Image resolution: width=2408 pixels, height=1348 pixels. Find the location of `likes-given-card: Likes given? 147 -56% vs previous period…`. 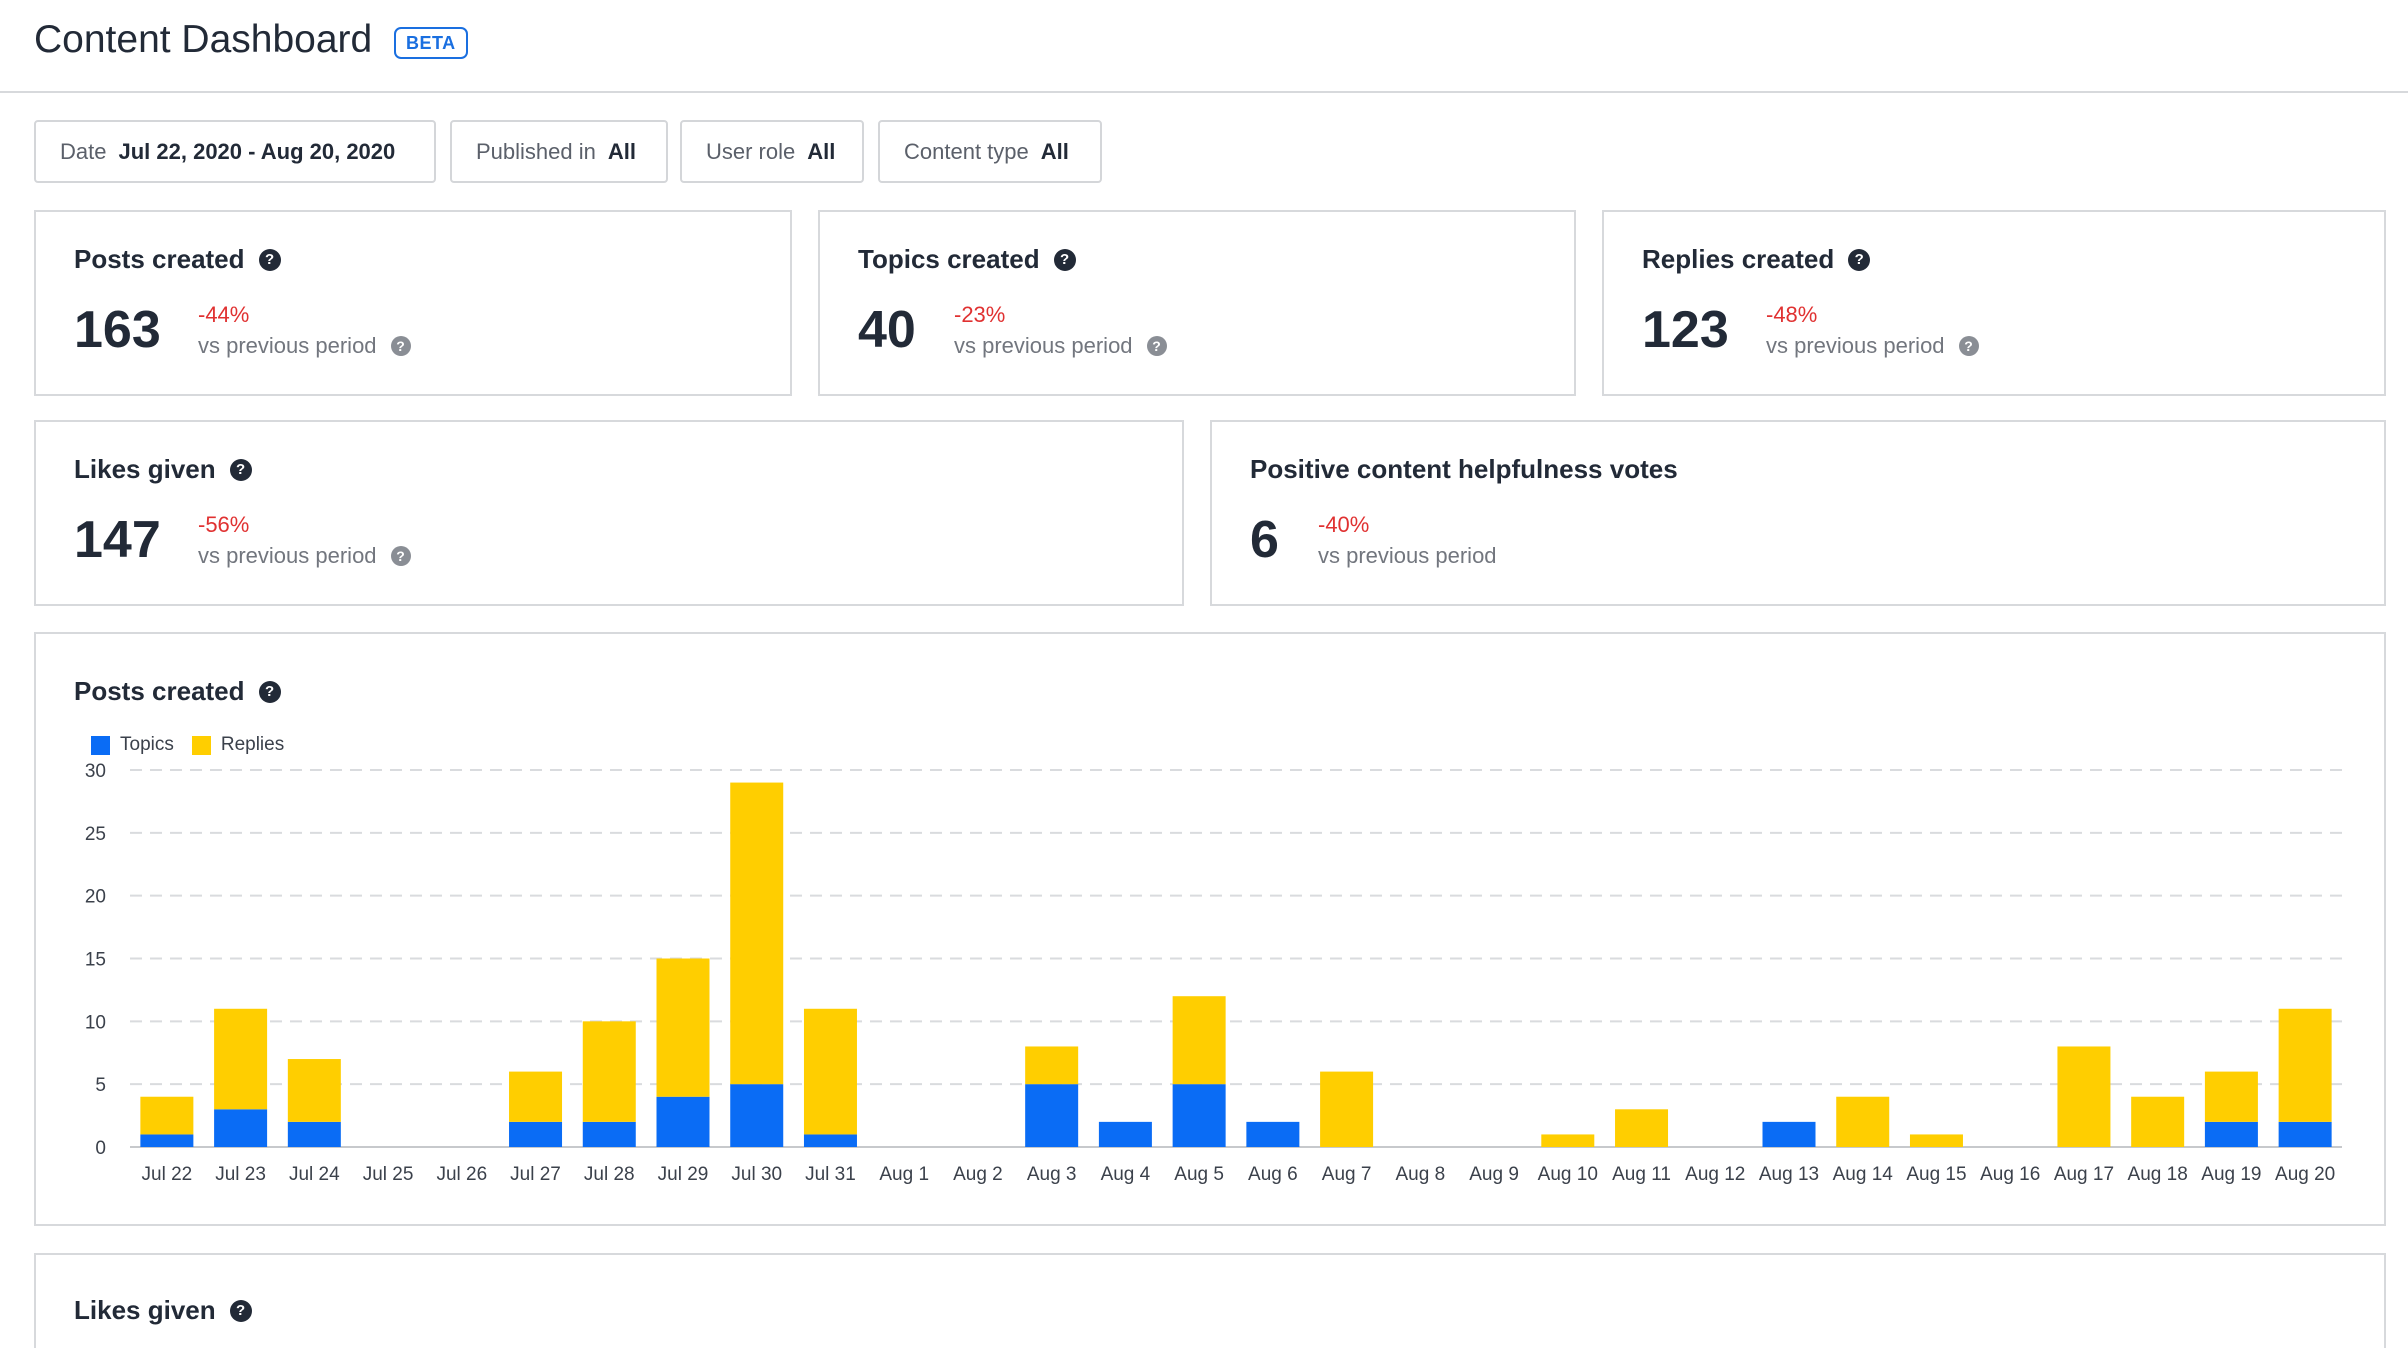

likes-given-card: Likes given? 147 -56% vs previous period… is located at coordinates (609, 513).